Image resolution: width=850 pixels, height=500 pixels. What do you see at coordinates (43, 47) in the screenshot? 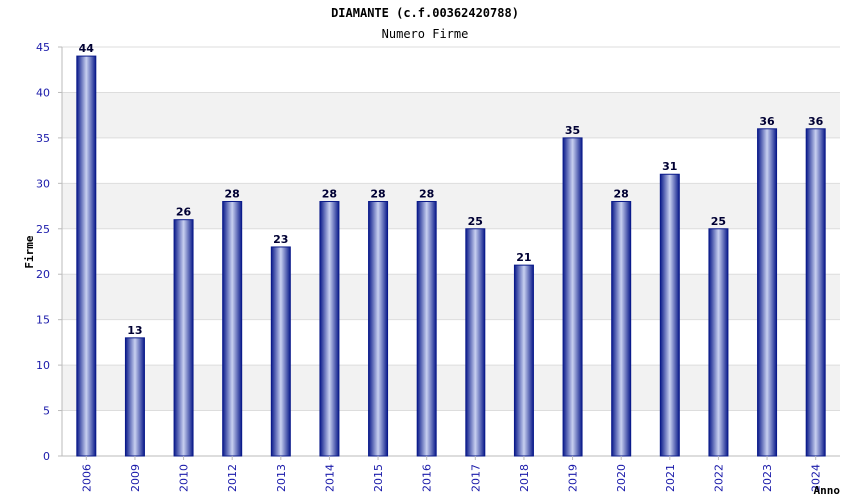
I see `y-tick-label: 45` at bounding box center [43, 47].